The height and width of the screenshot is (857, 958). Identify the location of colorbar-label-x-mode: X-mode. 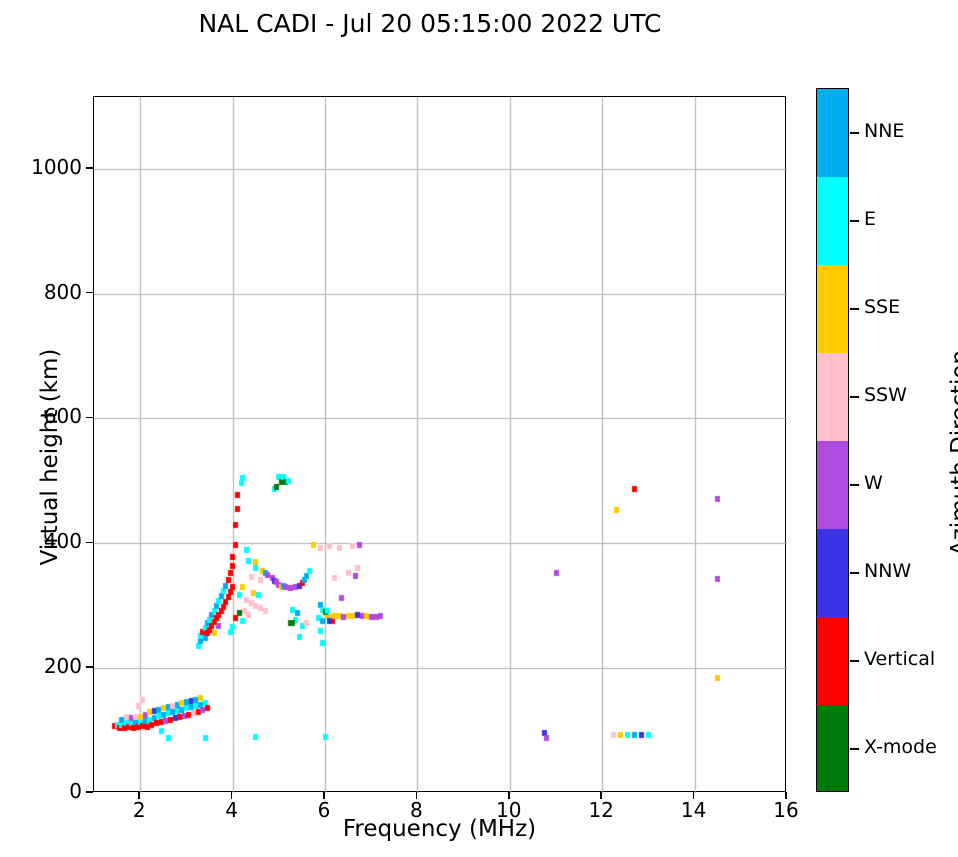
(900, 747).